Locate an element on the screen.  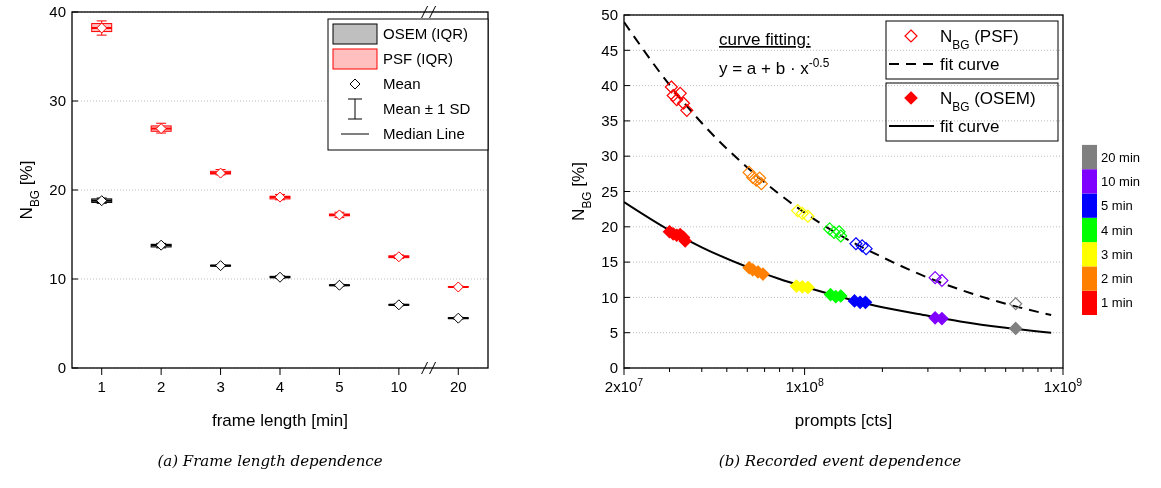
x-tick-label: 4 is located at coordinates (280, 386).